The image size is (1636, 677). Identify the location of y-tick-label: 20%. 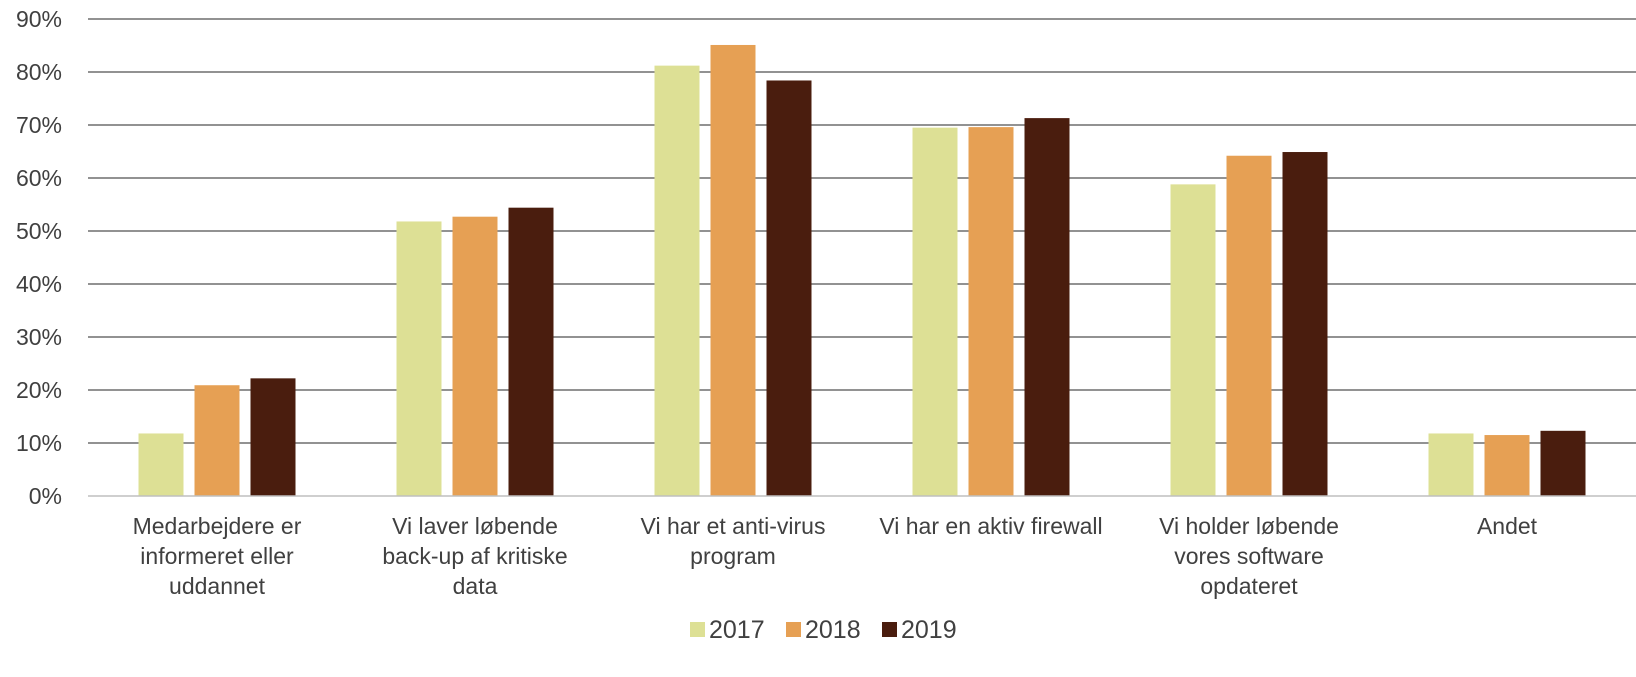
(39, 390).